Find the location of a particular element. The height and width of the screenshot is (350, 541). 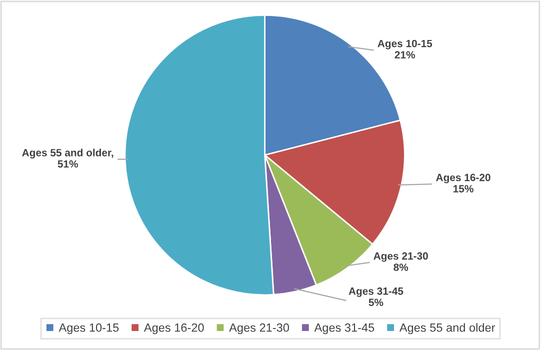

legend-label: Ages 31-45 is located at coordinates (344, 328).